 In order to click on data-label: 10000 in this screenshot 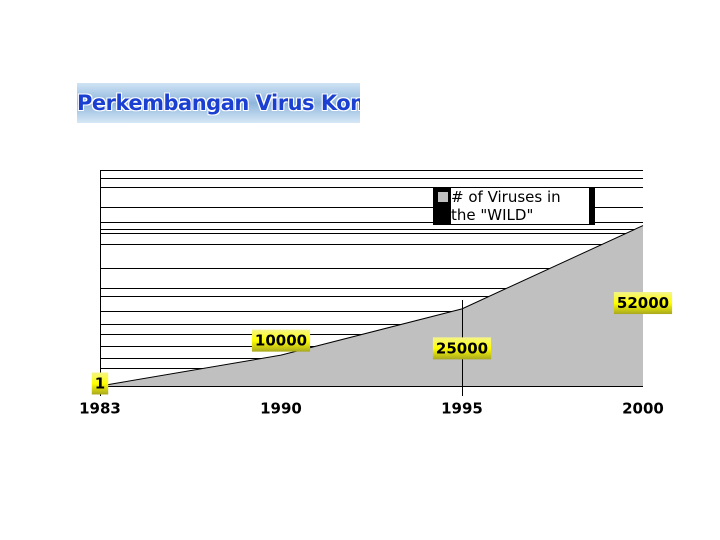, I will do `click(281, 340)`.